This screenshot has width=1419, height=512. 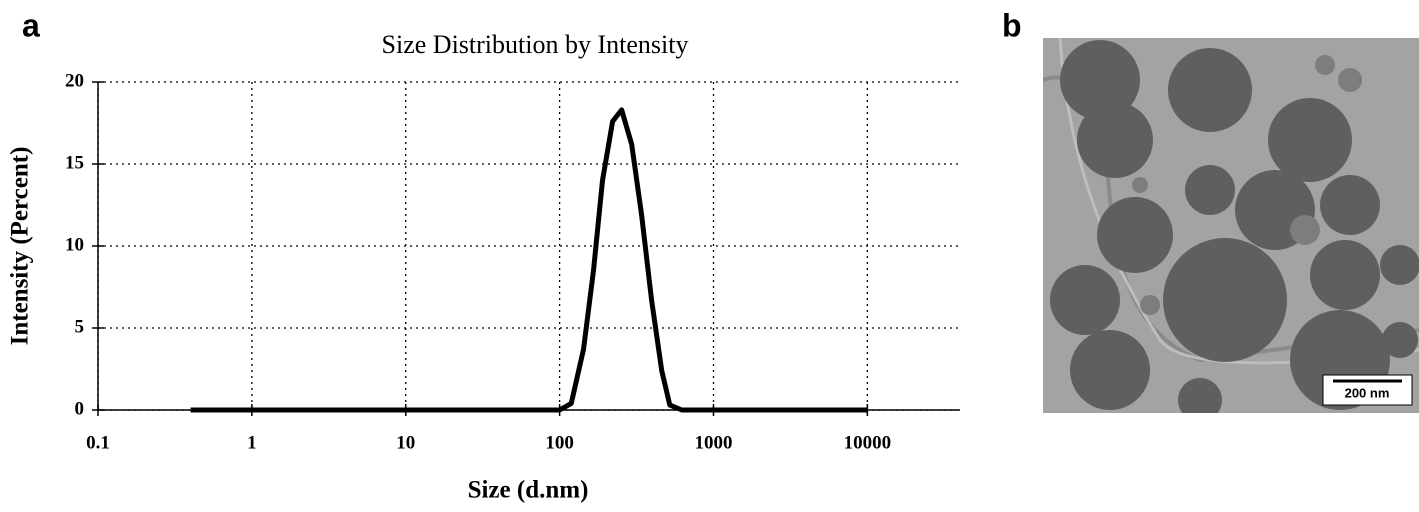 What do you see at coordinates (98, 442) in the screenshot?
I see `x-tick-label: 0.1` at bounding box center [98, 442].